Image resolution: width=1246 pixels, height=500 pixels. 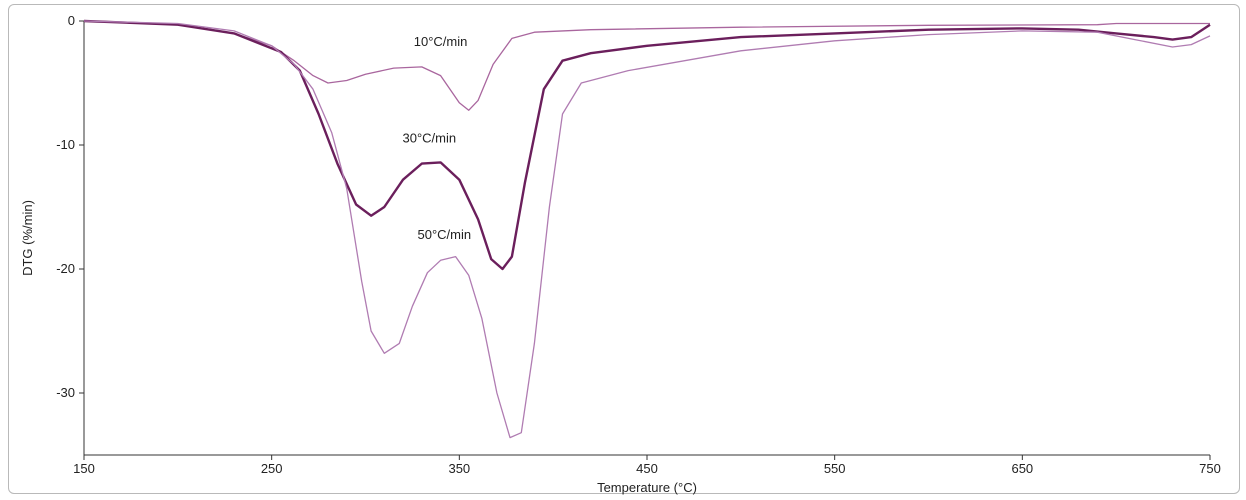 I want to click on x-tick-label: 450, so click(x=647, y=468).